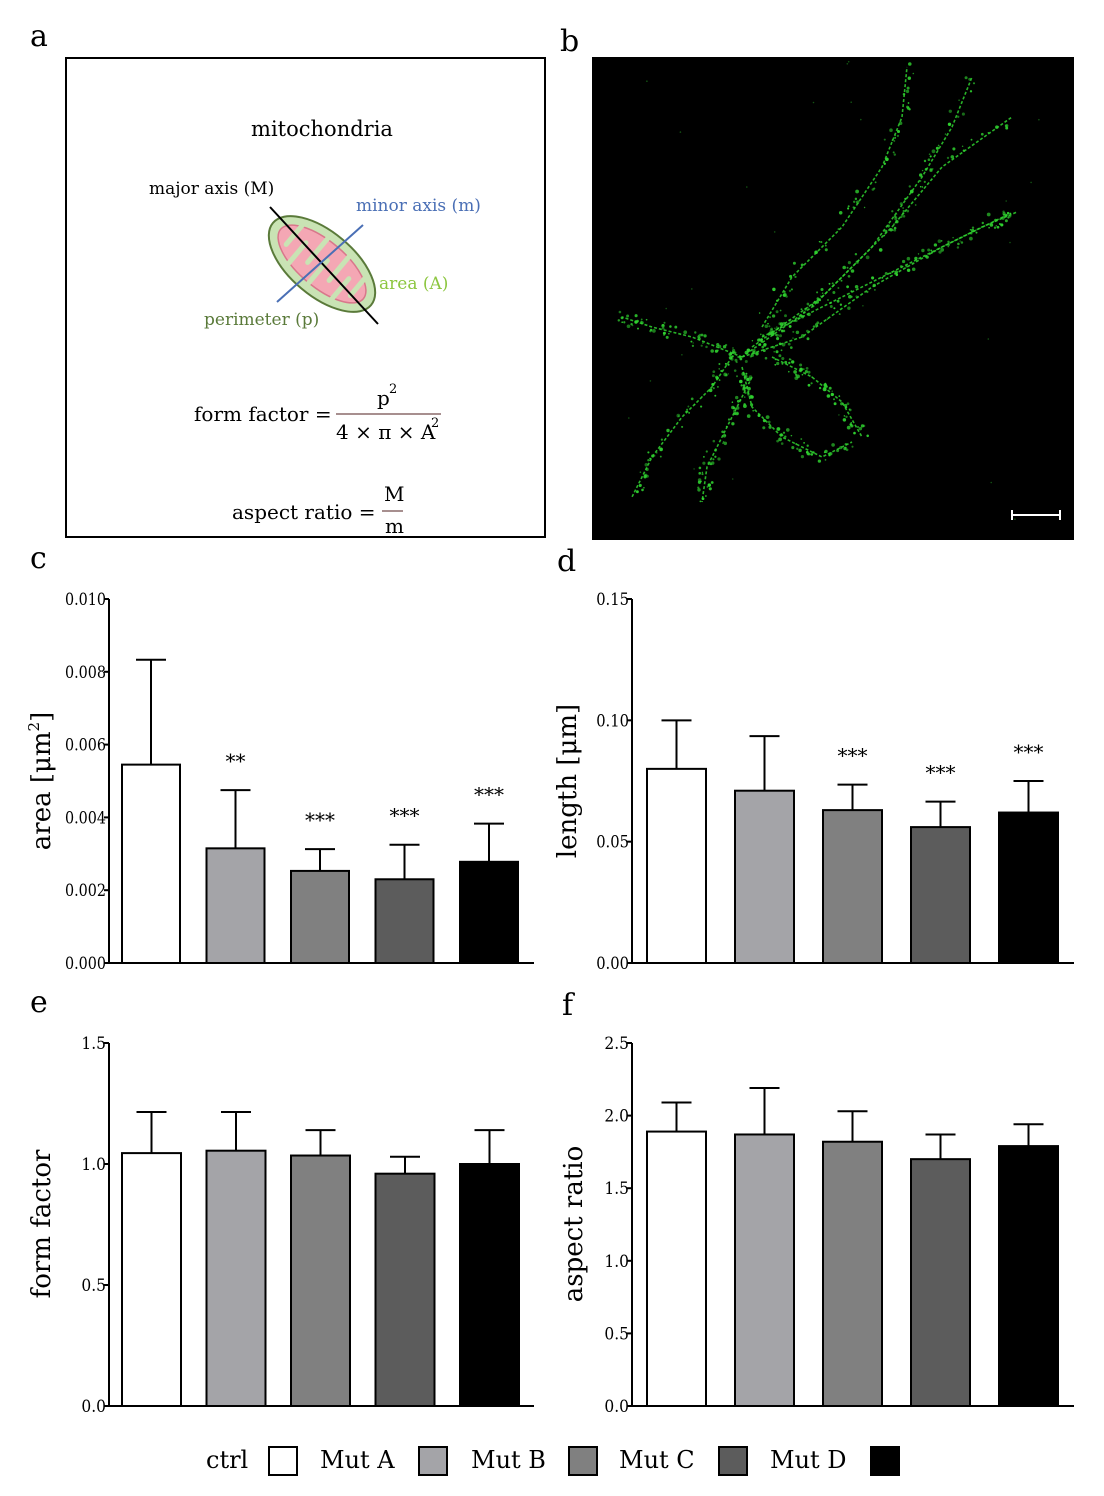 The width and height of the screenshot is (1104, 1496). I want to click on aspect-ratio-numerator: M, so click(394, 494).